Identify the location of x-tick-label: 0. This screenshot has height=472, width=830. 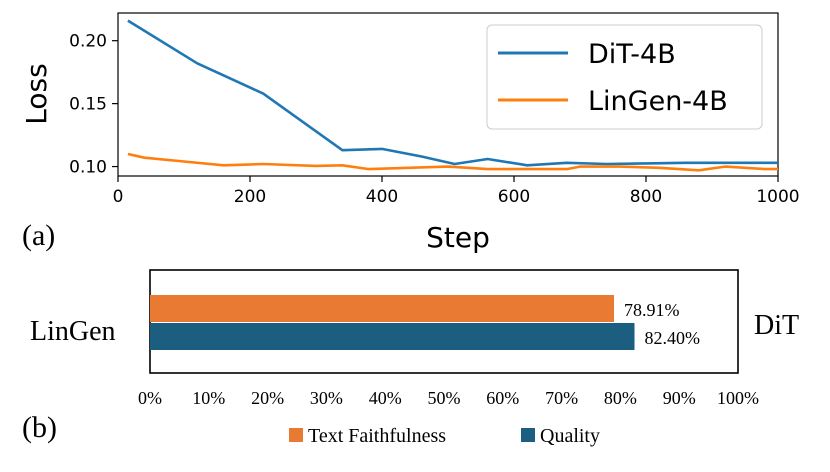
(118, 197).